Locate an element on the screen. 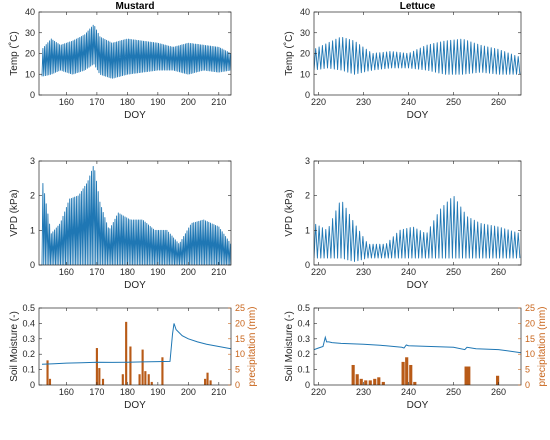  y-tick-label: 0.1 is located at coordinates (28, 370).